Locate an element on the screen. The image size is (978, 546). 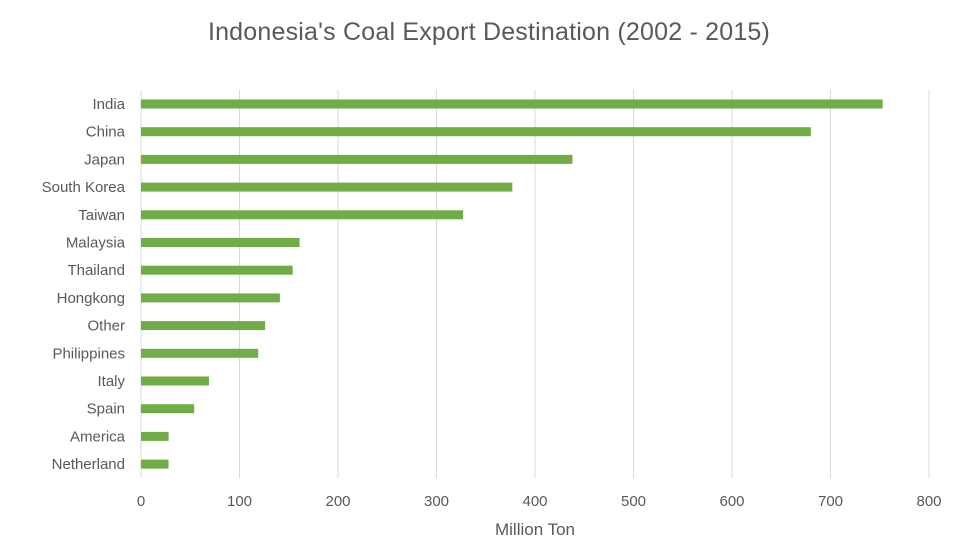
category-label-japan: Japan is located at coordinates (104, 159).